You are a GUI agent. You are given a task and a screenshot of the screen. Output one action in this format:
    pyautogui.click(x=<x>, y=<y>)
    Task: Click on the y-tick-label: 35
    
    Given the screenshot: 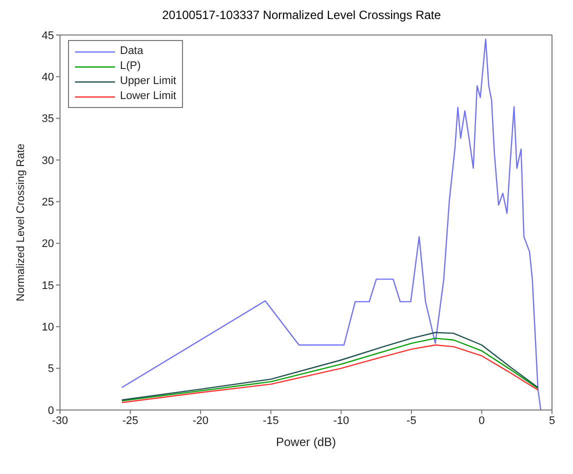 What is the action you would take?
    pyautogui.click(x=48, y=119)
    